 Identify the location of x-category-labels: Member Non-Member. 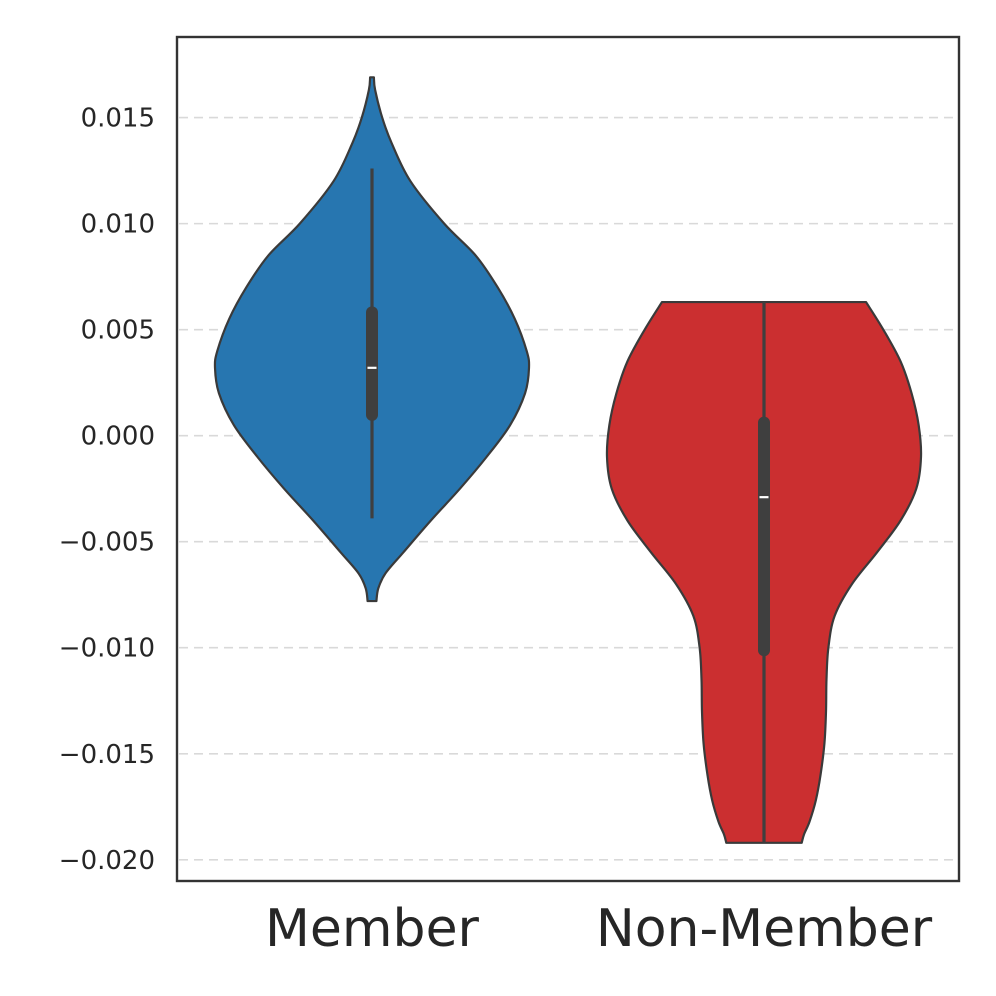
(599, 929).